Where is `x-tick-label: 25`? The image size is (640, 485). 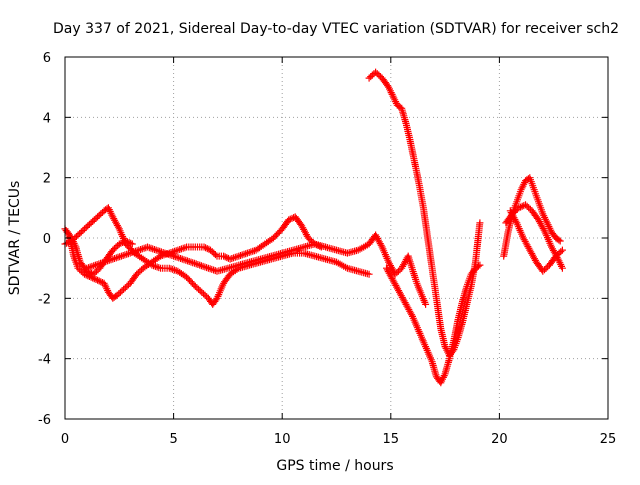
x-tick-label: 25 is located at coordinates (608, 439).